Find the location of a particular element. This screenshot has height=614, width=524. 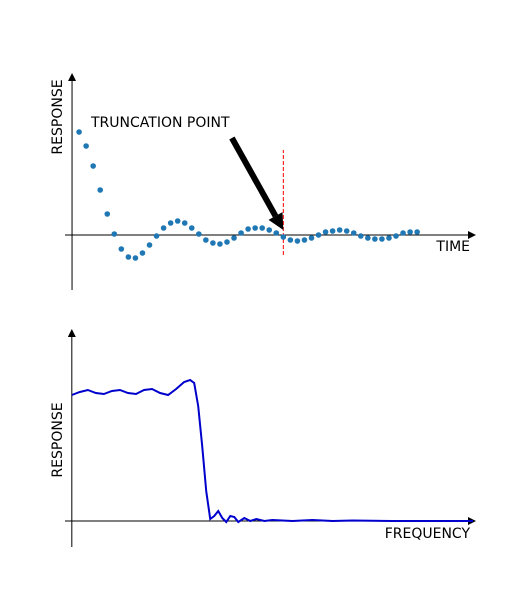

annotation-text: TRUNCATION POINT is located at coordinates (160, 123).